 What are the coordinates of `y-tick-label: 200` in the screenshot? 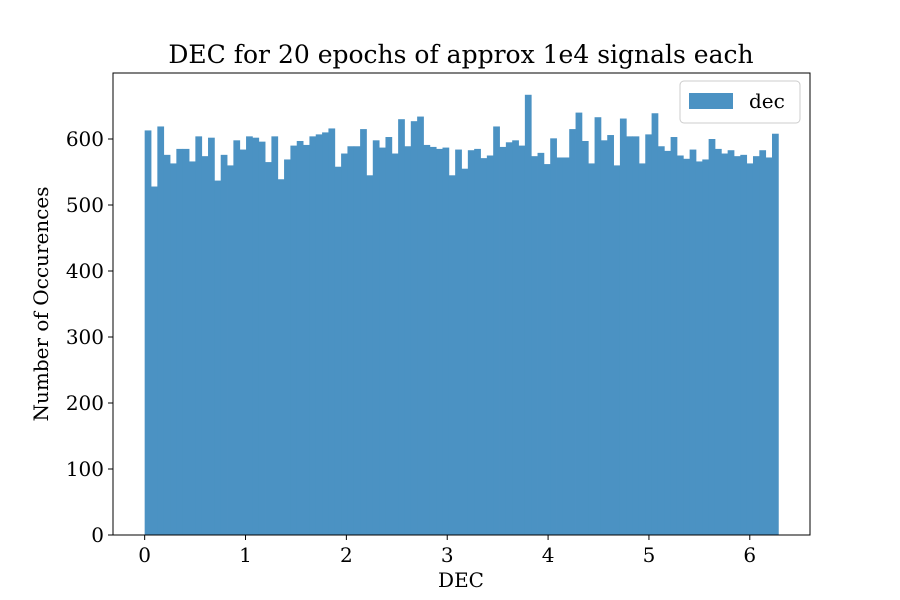 It's located at (85, 403).